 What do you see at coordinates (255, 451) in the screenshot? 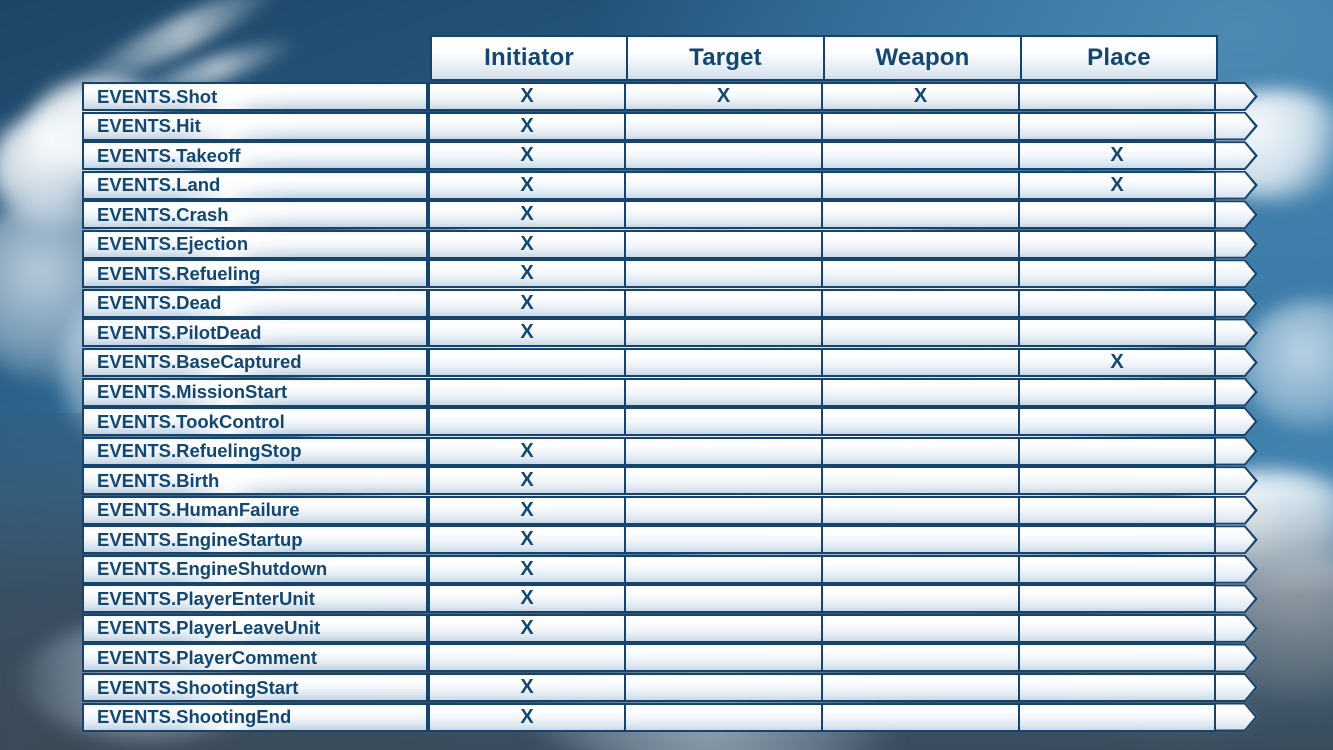
I see `event-name-cell: EVENTS.RefuelingStop` at bounding box center [255, 451].